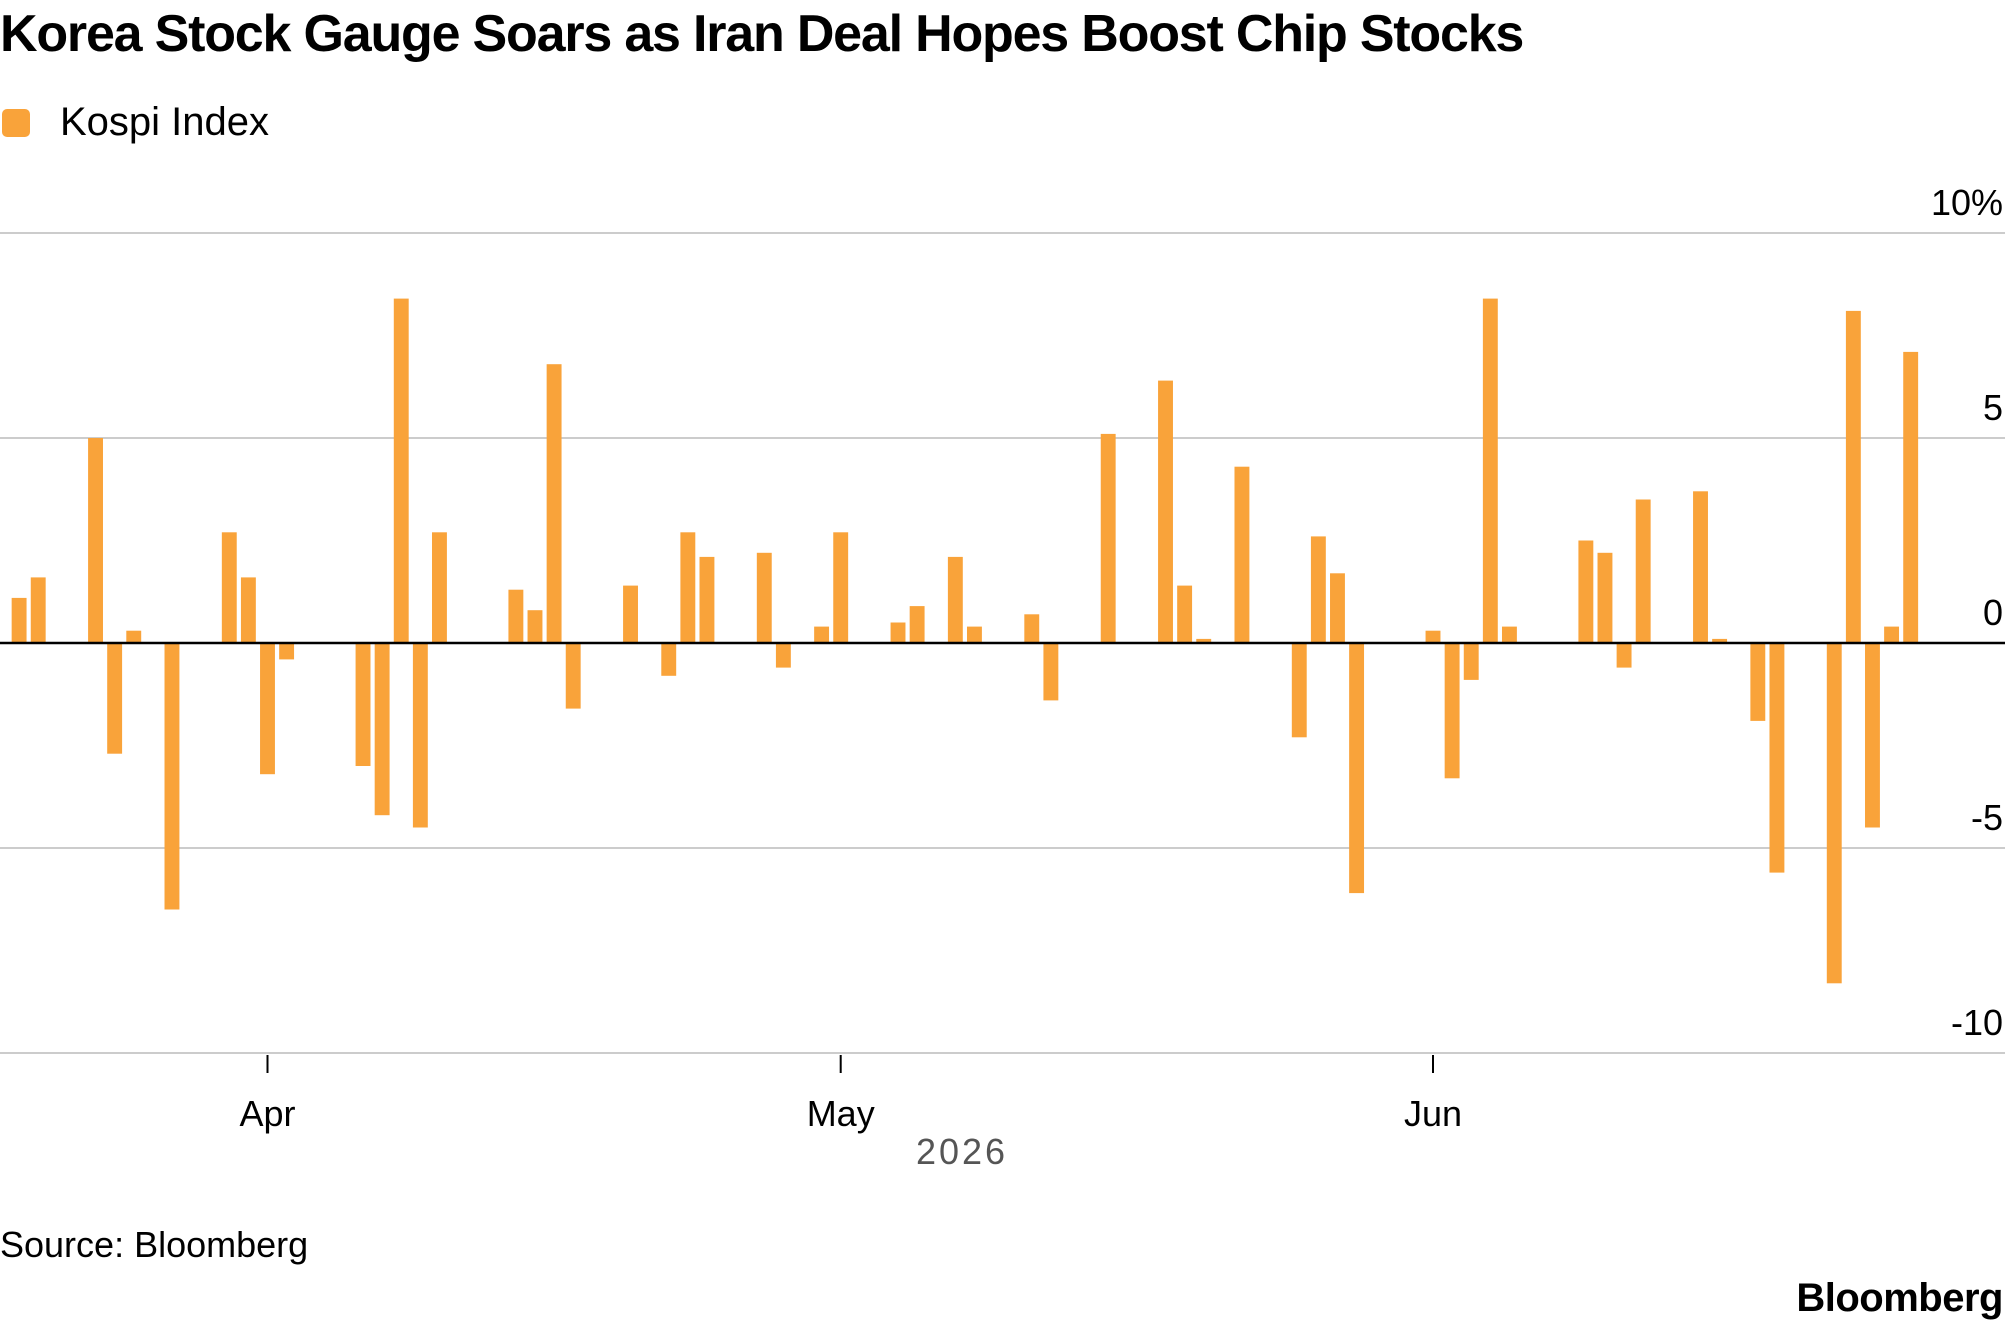 This screenshot has width=2005, height=1329. I want to click on source-note: Source: Bloomberg, so click(154, 1244).